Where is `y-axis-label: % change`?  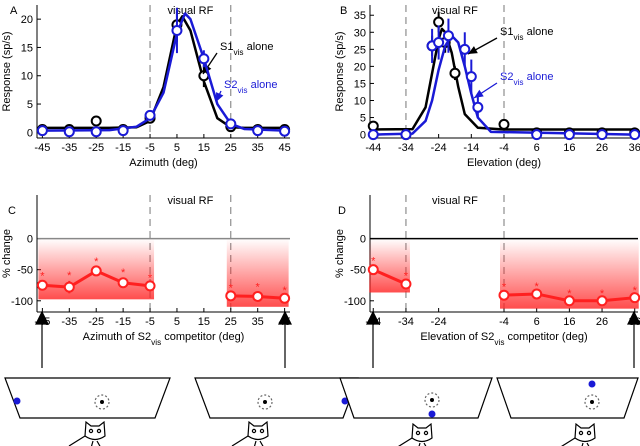 y-axis-label: % change is located at coordinates (340, 253).